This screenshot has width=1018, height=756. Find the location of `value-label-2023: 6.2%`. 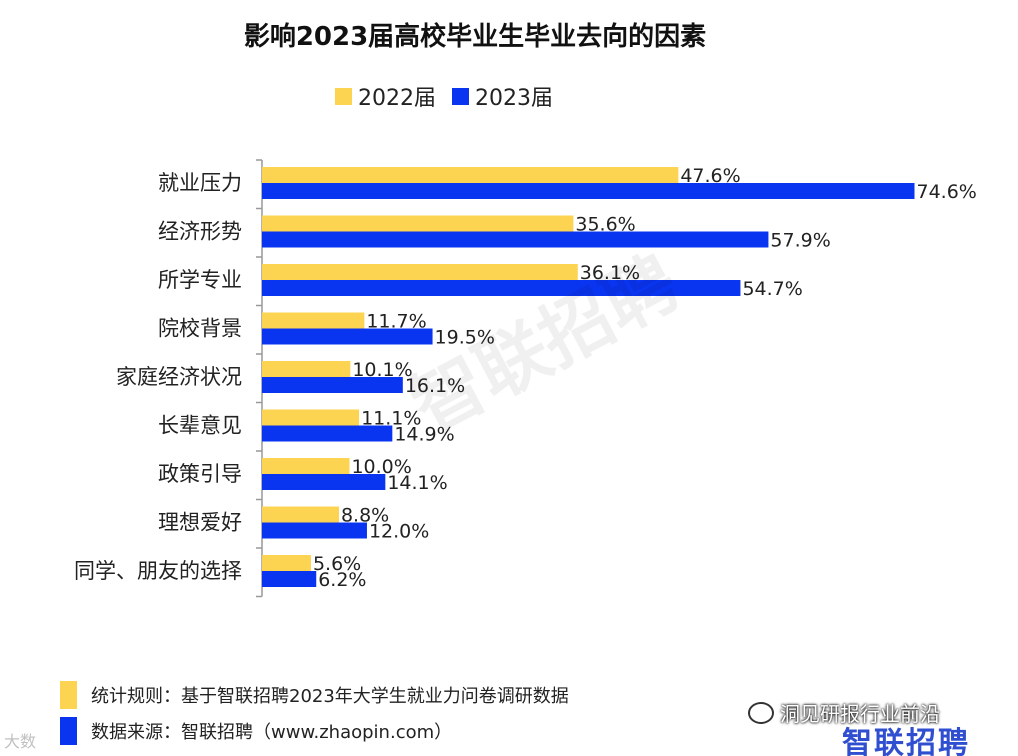

value-label-2023: 6.2% is located at coordinates (342, 580).